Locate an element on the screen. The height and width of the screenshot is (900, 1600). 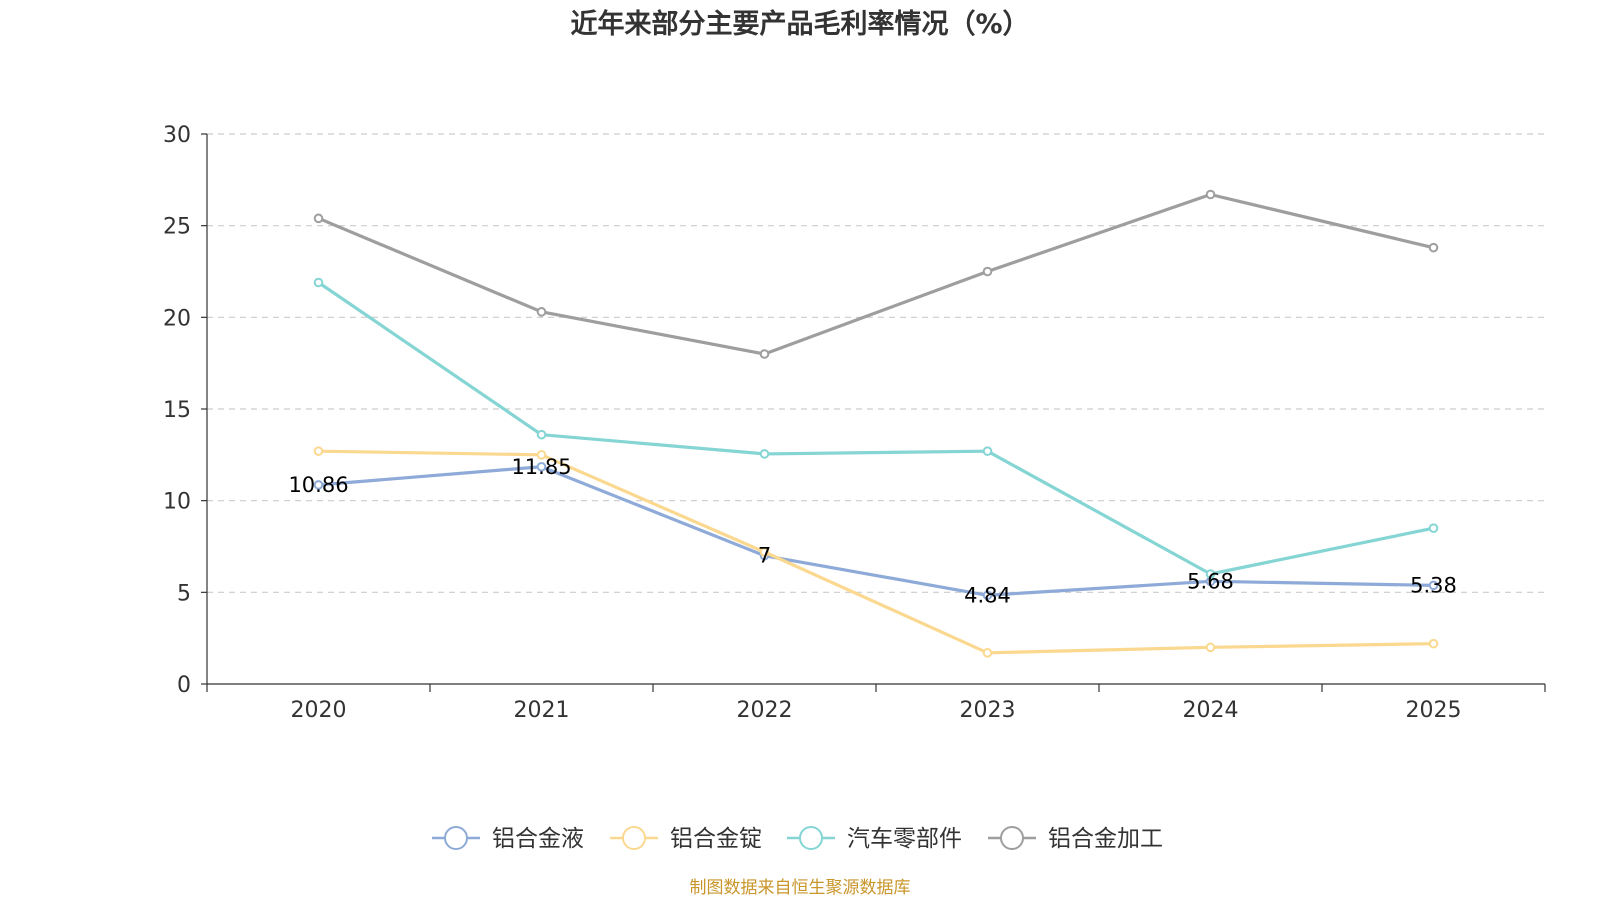
data-label: 11.85 is located at coordinates (541, 467).